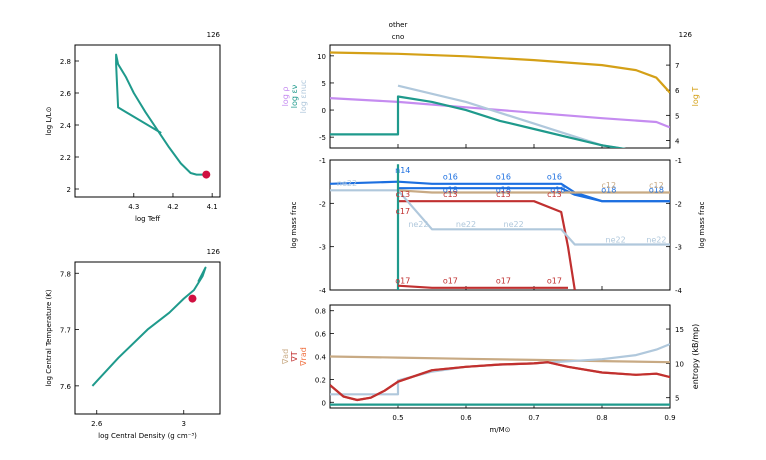  Describe the element at coordinates (69, 190) in the screenshot. I see `hr-ytick-label: 2` at that location.